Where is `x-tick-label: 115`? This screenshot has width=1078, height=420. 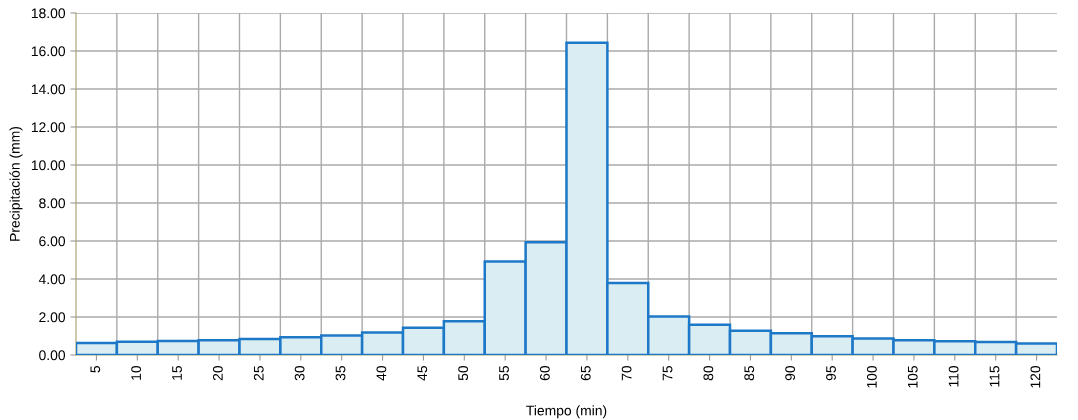 x-tick-label: 115 is located at coordinates (994, 376).